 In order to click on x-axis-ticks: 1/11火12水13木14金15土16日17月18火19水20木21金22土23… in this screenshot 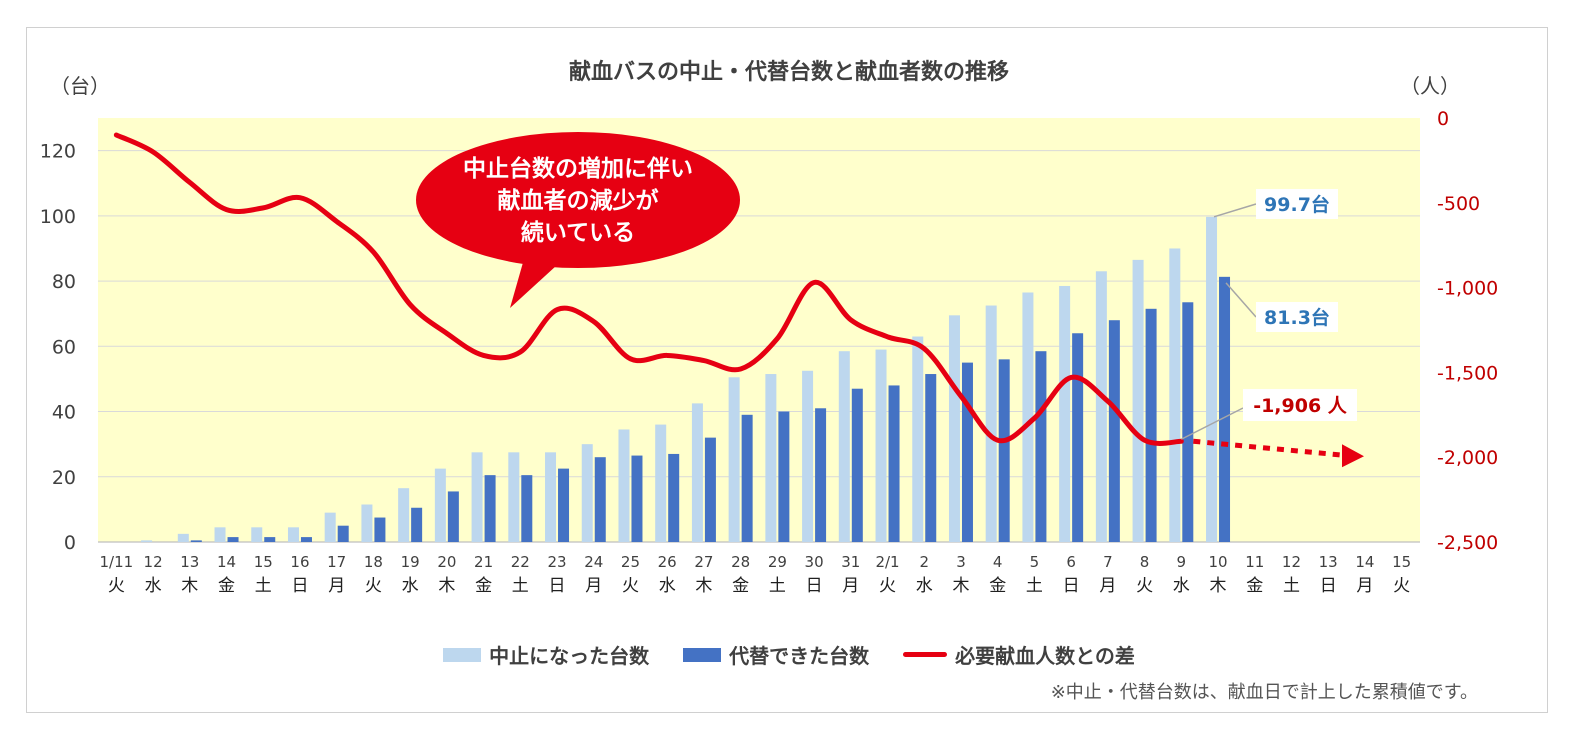, I will do `click(756, 574)`.